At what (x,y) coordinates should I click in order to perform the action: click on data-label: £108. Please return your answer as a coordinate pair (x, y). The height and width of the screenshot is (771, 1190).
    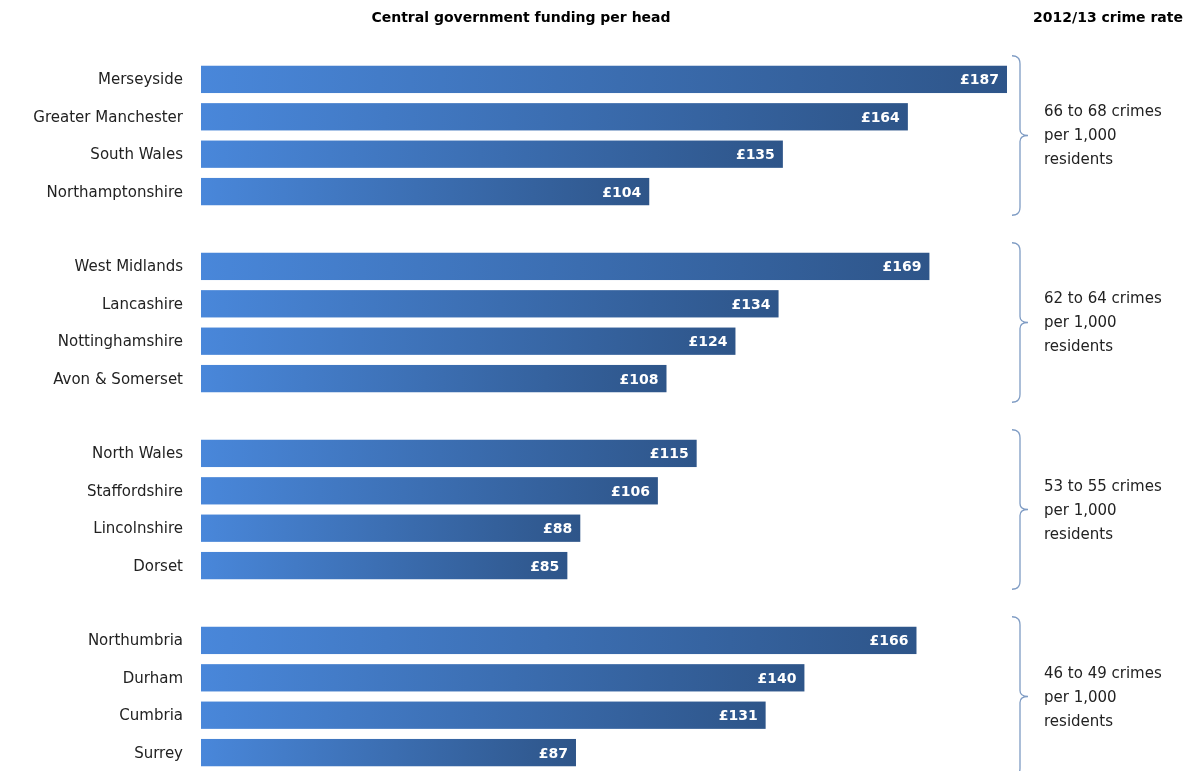
    Looking at the image, I should click on (639, 378).